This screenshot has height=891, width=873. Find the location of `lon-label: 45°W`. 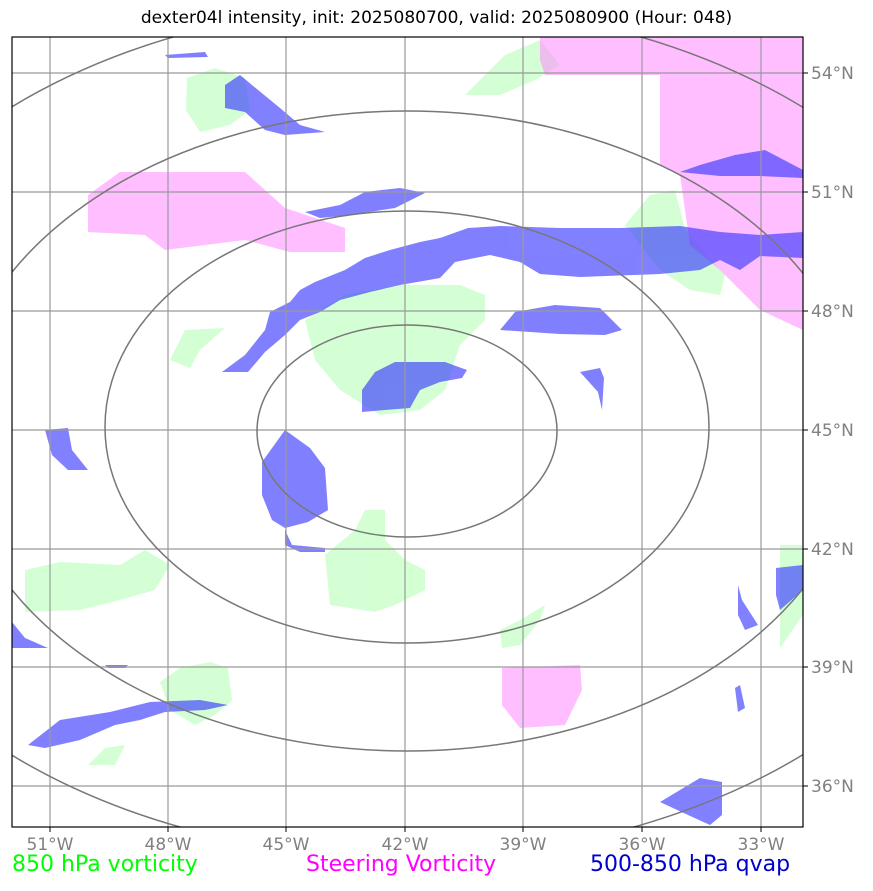

lon-label: 45°W is located at coordinates (286, 845).